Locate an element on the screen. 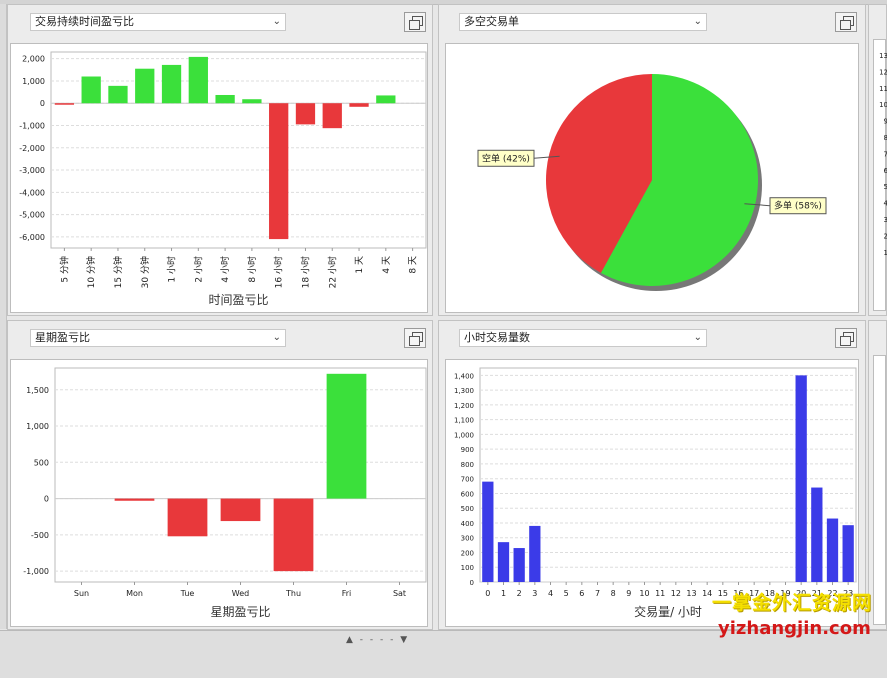 The height and width of the screenshot is (678, 887). y-tick-label: 400 is located at coordinates (467, 524).